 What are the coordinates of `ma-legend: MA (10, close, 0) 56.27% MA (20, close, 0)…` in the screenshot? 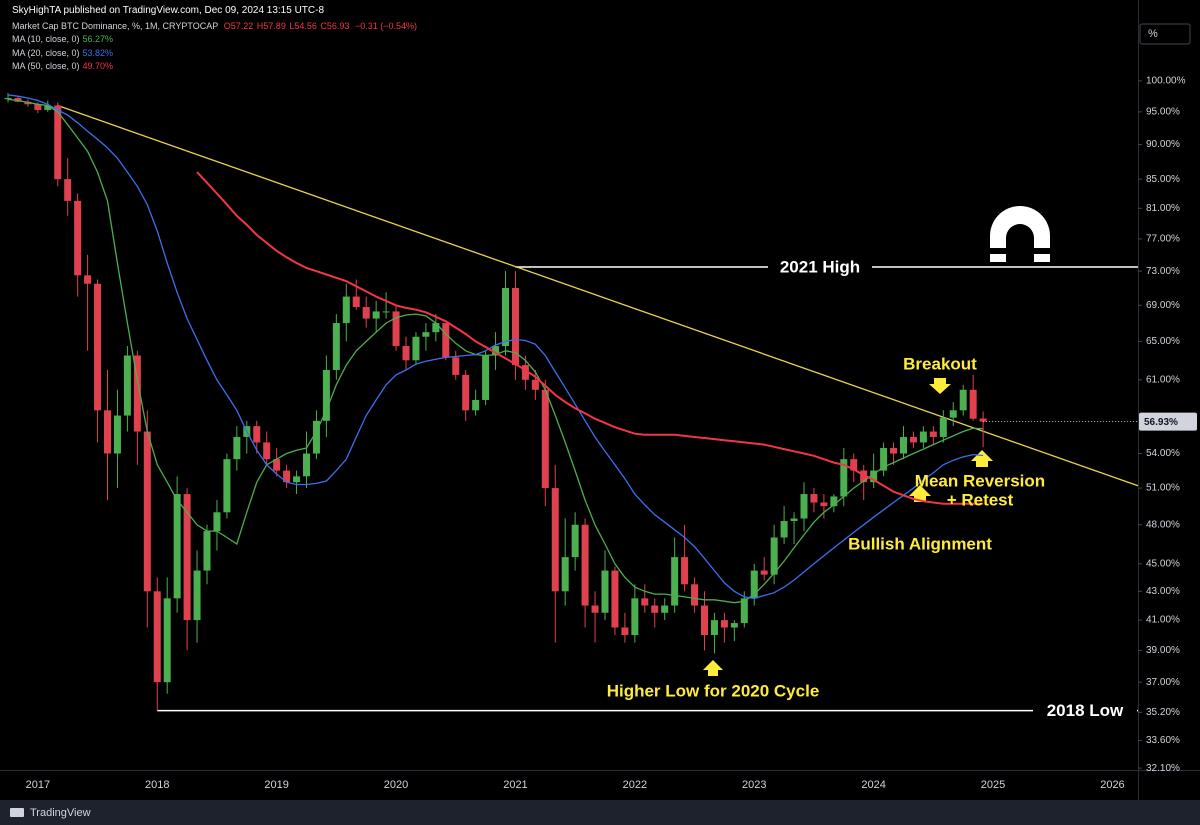 It's located at (216, 53).